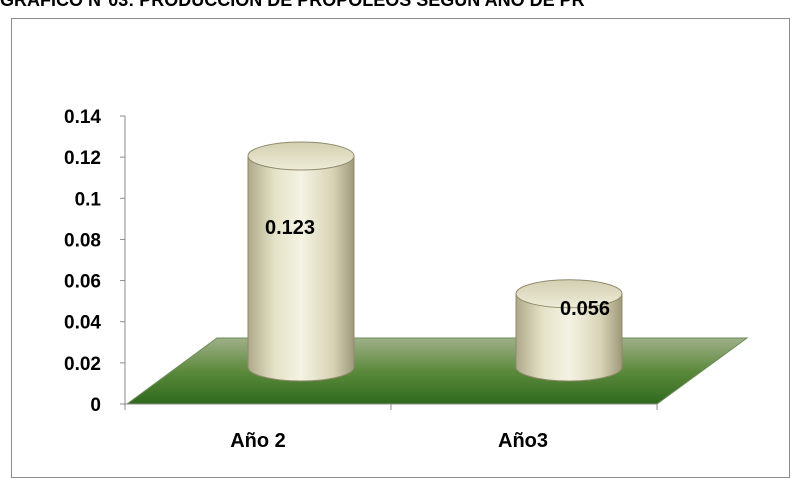 This screenshot has height=478, width=793. What do you see at coordinates (82, 117) in the screenshot?
I see `y-tick-label: 0.14` at bounding box center [82, 117].